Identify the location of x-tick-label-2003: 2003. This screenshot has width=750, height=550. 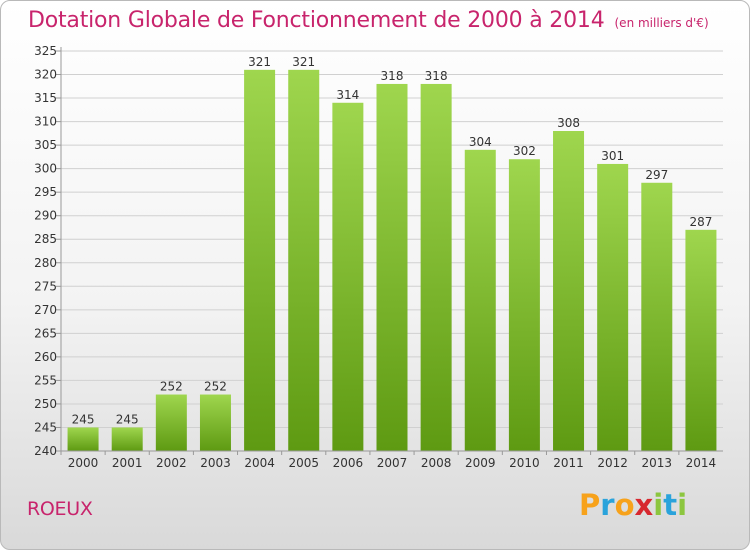
(215, 463).